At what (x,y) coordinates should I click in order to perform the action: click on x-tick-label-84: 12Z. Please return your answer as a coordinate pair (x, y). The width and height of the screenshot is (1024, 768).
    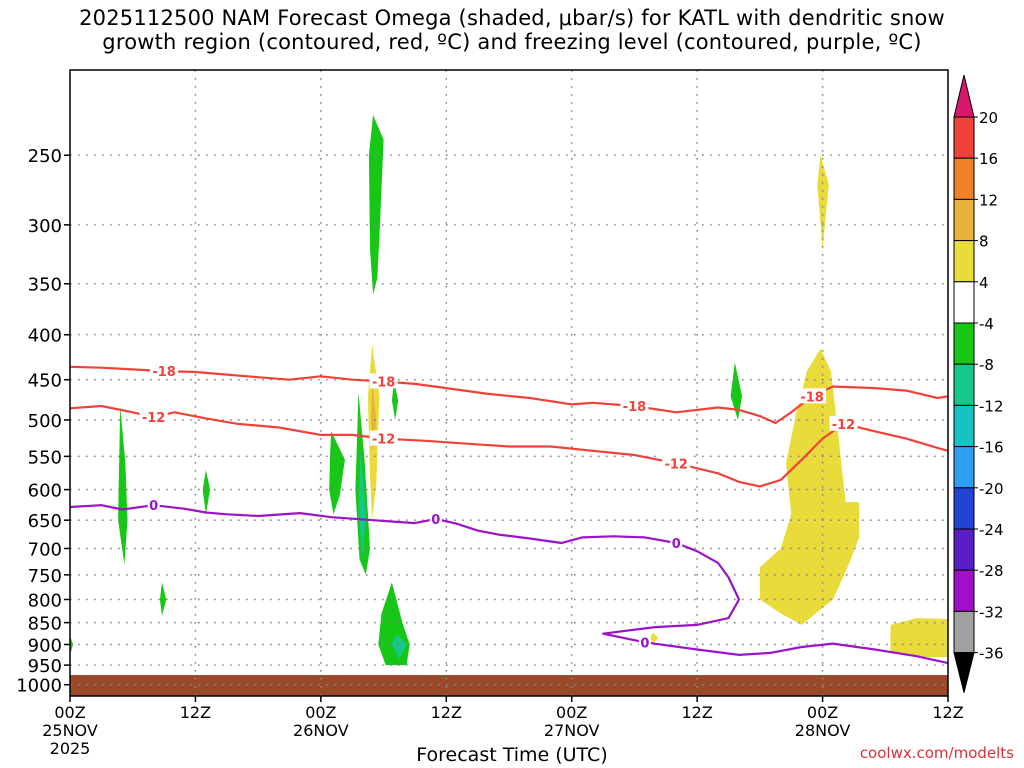
    Looking at the image, I should click on (947, 712).